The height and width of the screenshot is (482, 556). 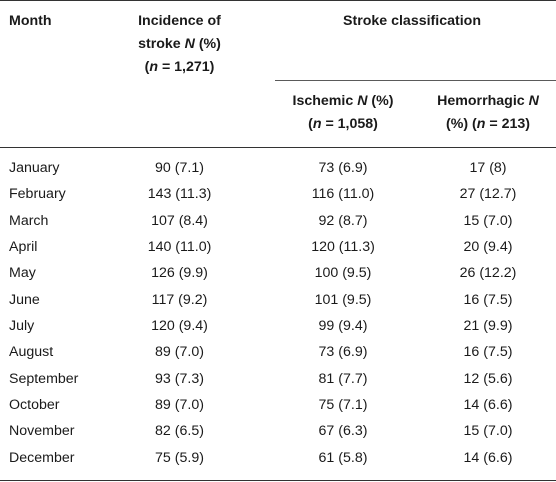 I want to click on cell-hemorrhagic: 27 (12.7), so click(x=488, y=194).